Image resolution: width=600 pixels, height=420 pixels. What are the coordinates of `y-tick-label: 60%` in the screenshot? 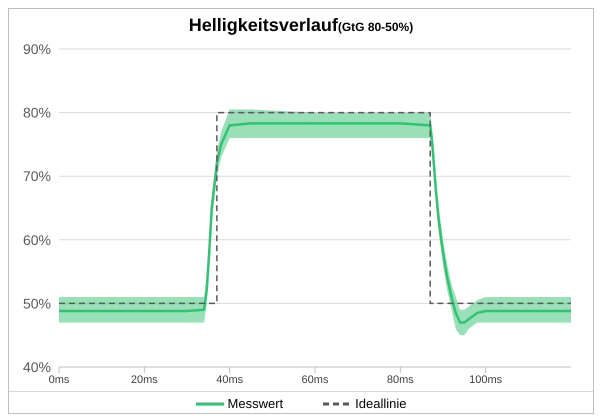 It's located at (36, 240).